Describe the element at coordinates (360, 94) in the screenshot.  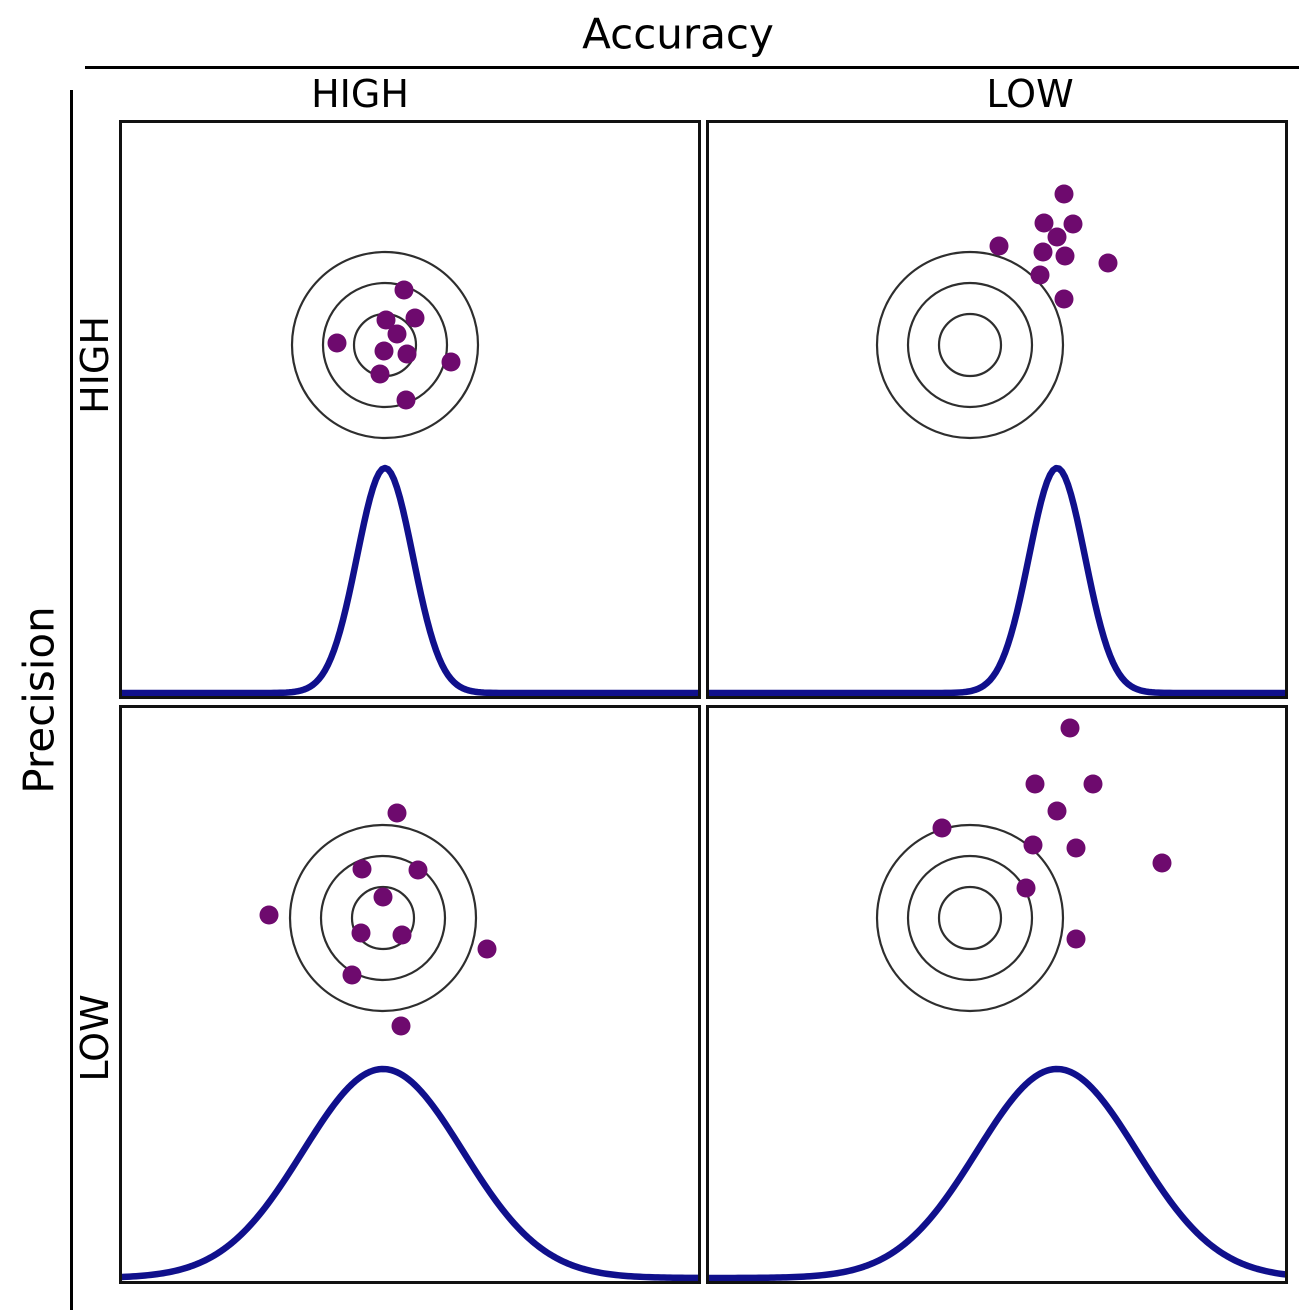
I see `column-label-high: HIGH` at that location.